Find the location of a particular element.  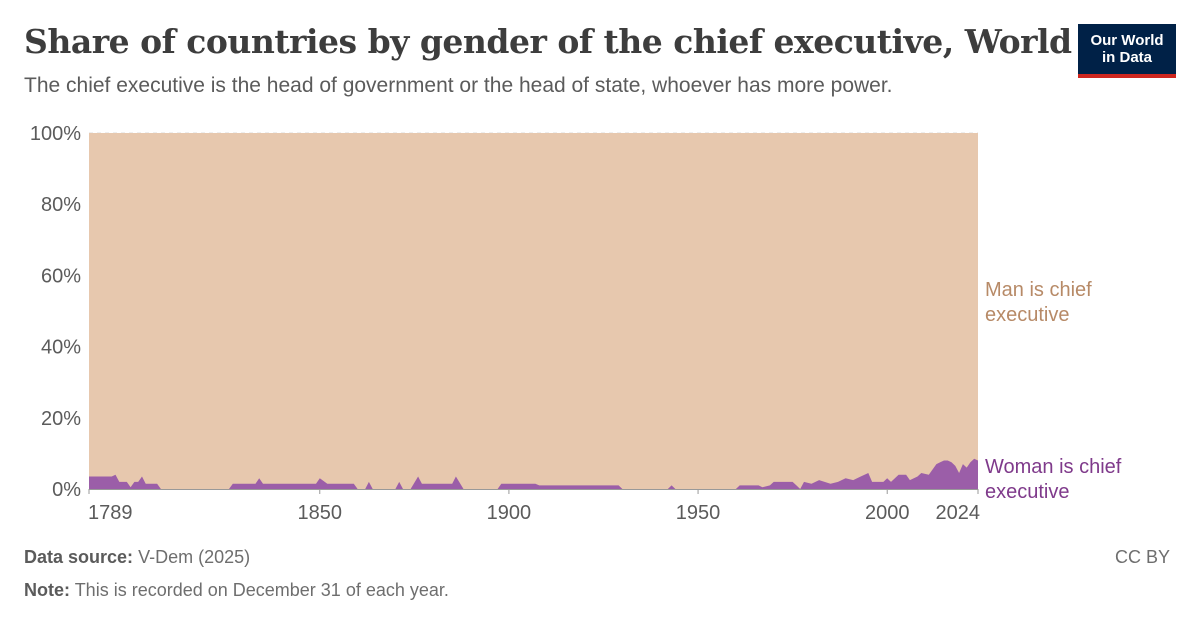

source-value: V-Dem (2025) is located at coordinates (194, 557).